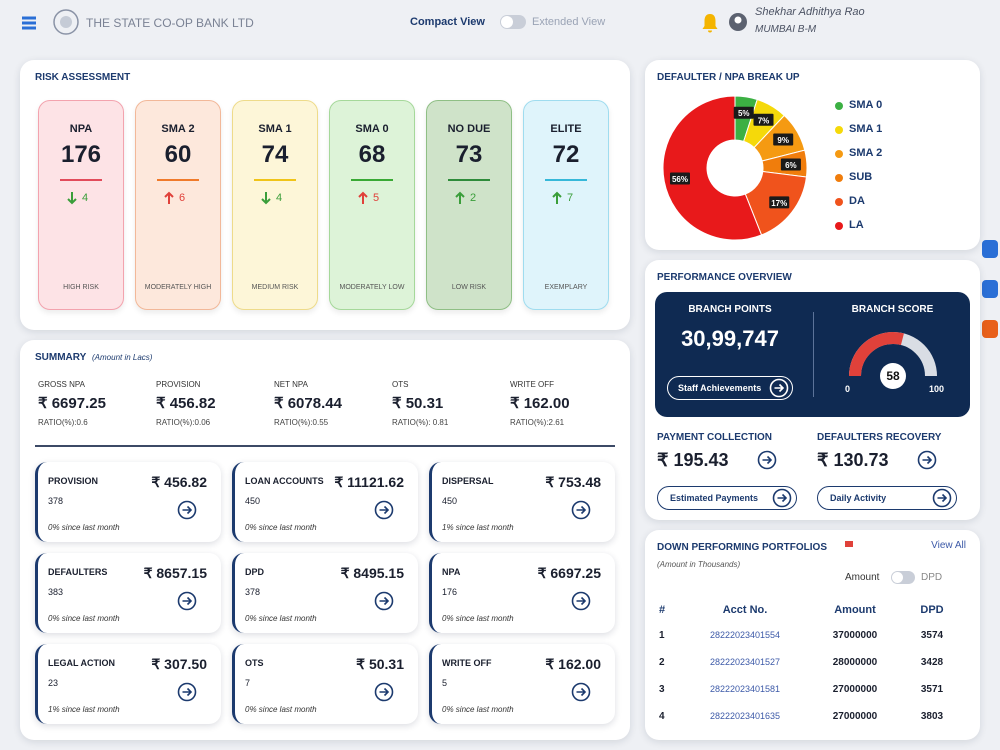 The height and width of the screenshot is (750, 1000). Describe the element at coordinates (81, 663) in the screenshot. I see `metric-label: LEGAL ACTION` at that location.